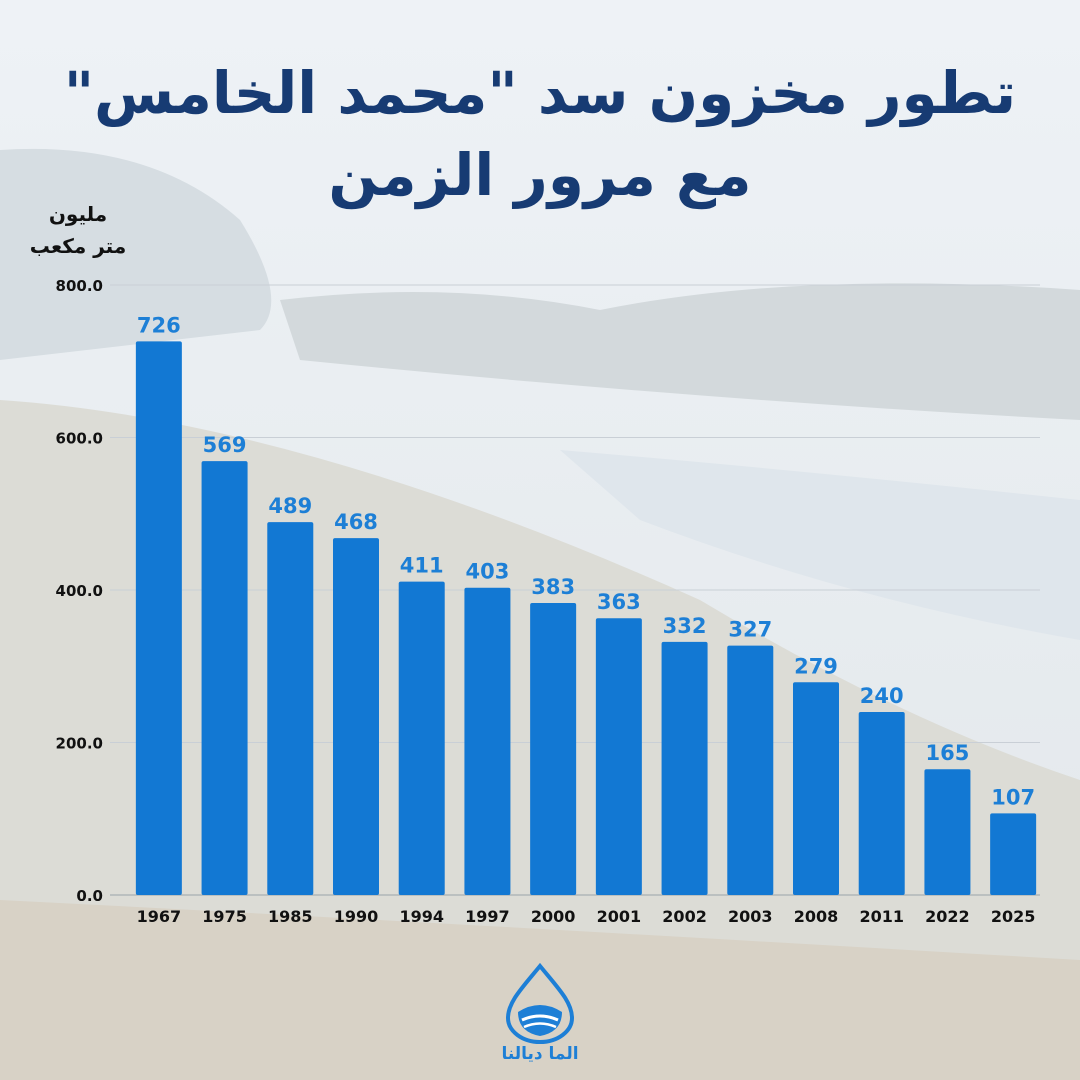 The height and width of the screenshot is (1080, 1080). Describe the element at coordinates (79, 591) in the screenshot. I see `y-tick-label: 400.0` at that location.